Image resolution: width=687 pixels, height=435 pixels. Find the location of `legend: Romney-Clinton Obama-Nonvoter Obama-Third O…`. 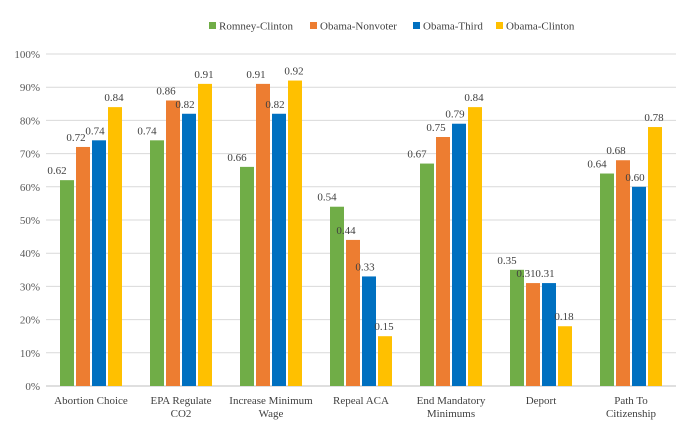

legend: Romney-Clinton Obama-Nonvoter Obama-Third O… is located at coordinates (392, 27).